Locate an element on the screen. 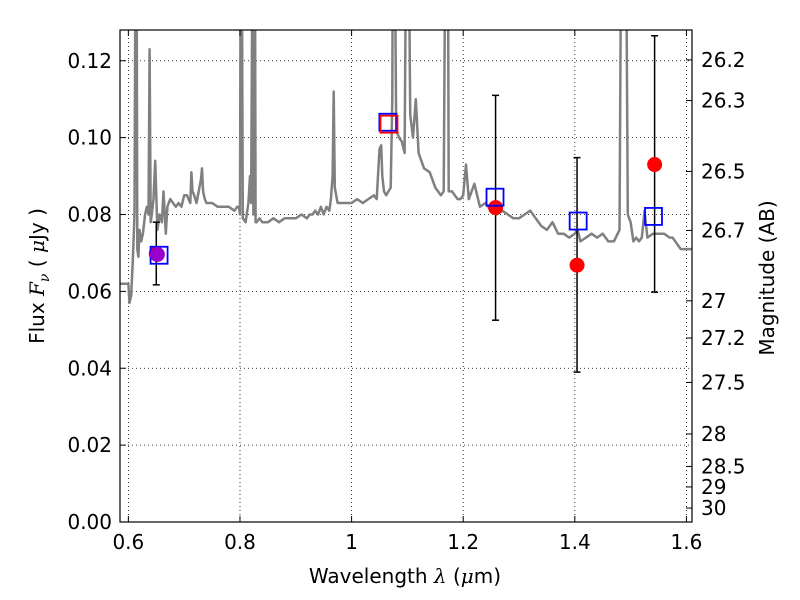  x-axis-label-unit-open: ( is located at coordinates (457, 576).